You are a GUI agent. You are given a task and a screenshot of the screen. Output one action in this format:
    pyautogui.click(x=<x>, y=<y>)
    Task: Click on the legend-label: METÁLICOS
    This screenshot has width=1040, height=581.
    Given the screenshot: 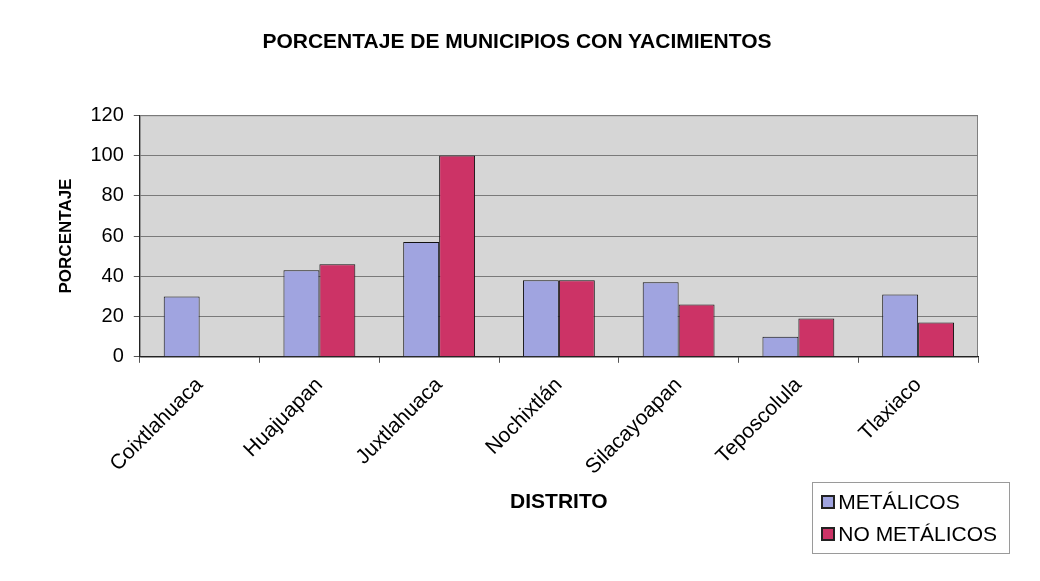 What is the action you would take?
    pyautogui.click(x=899, y=502)
    